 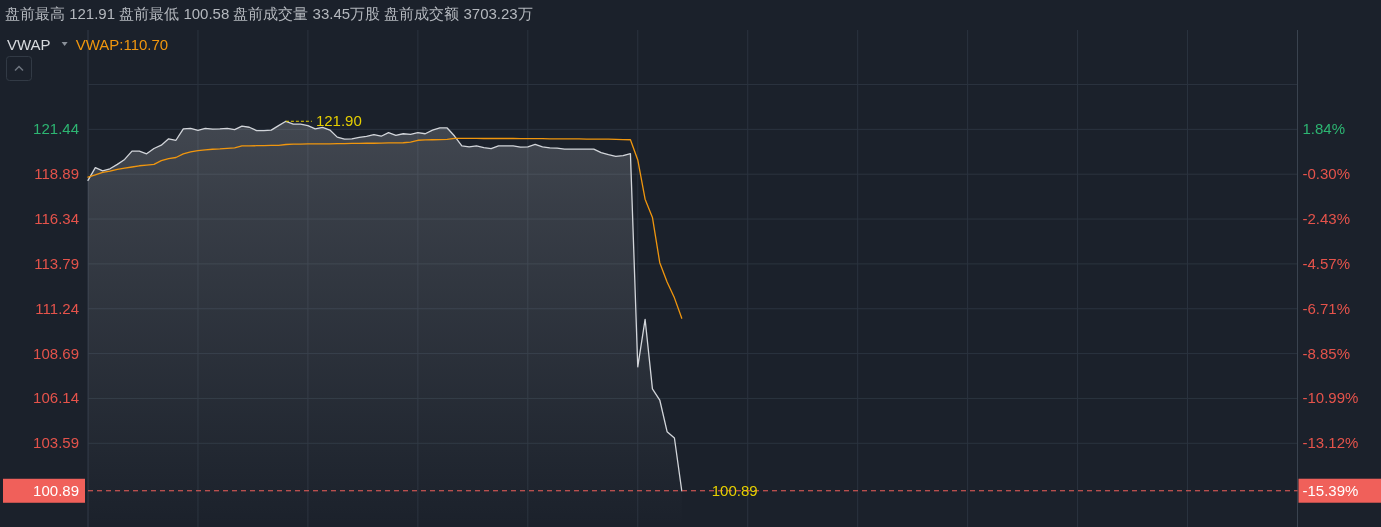 What do you see at coordinates (1324, 129) in the screenshot?
I see `y2-tick-label: 1.84%` at bounding box center [1324, 129].